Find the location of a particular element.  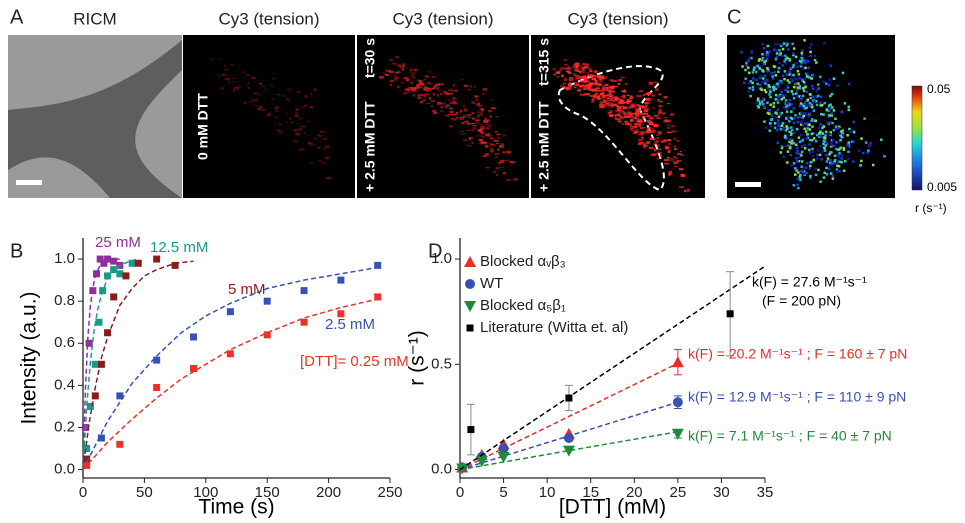

legend-marker is located at coordinates (470, 306).